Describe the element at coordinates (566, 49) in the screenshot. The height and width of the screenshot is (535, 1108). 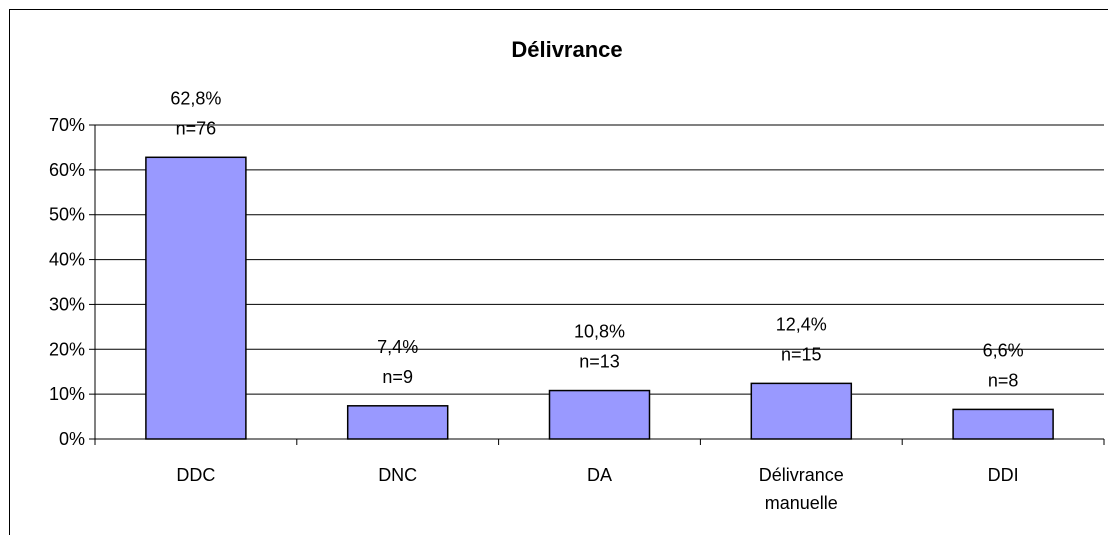
I see `chart-title: Délivrance` at that location.